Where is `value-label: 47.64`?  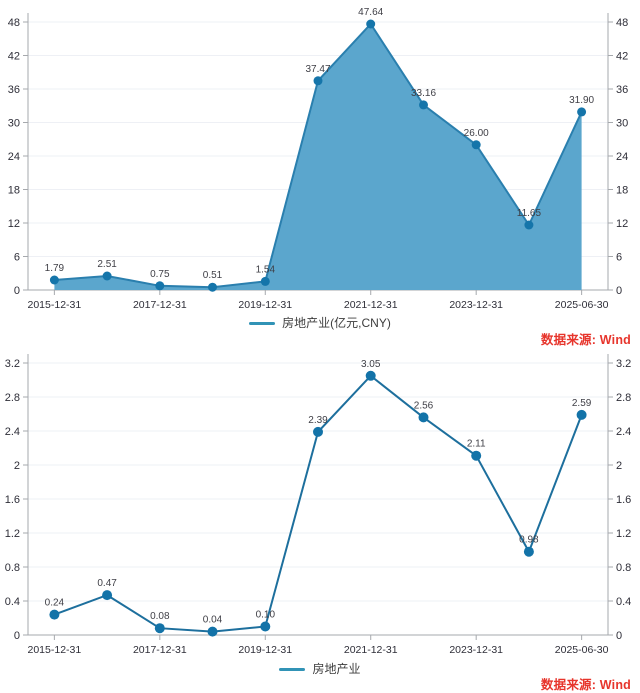 value-label: 47.64 is located at coordinates (370, 12).